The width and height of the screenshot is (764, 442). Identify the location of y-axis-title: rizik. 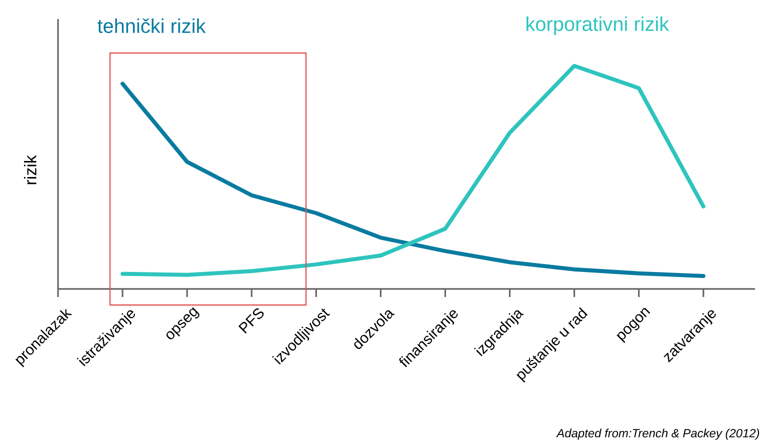
(30, 169).